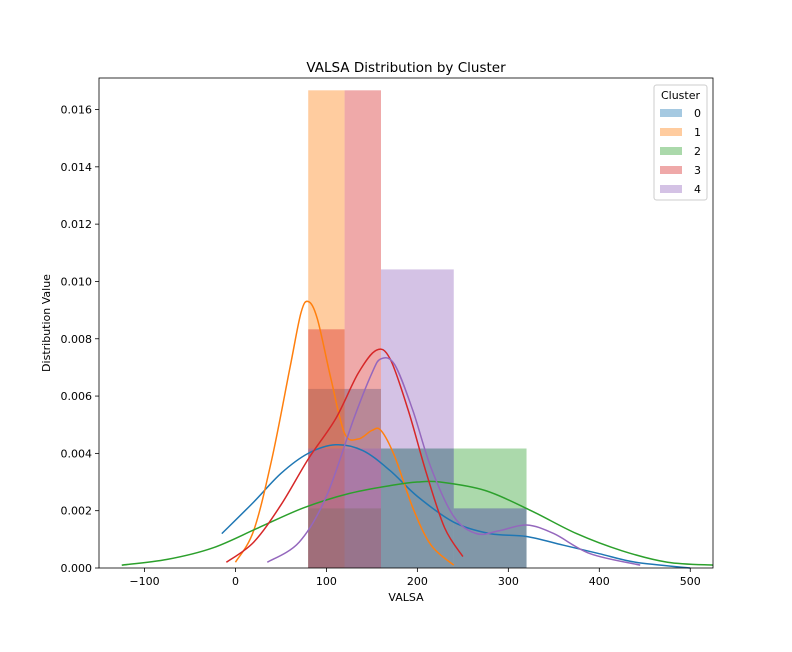 The width and height of the screenshot is (792, 652). I want to click on y-tick-label: 0.010, so click(77, 281).